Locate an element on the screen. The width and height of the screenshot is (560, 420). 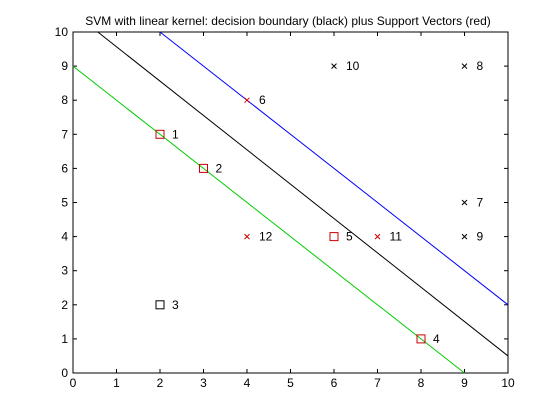
x-tick-label: 1 is located at coordinates (116, 383).